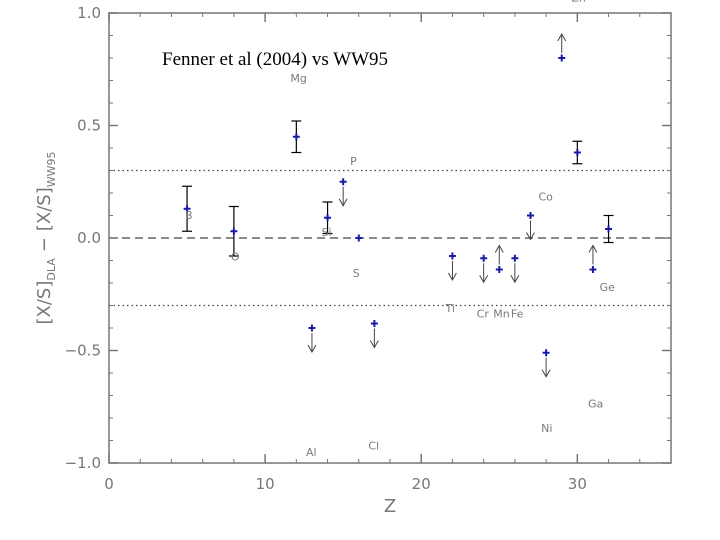  What do you see at coordinates (593, 248) in the screenshot?
I see `limit-arrowhead-ga` at bounding box center [593, 248].